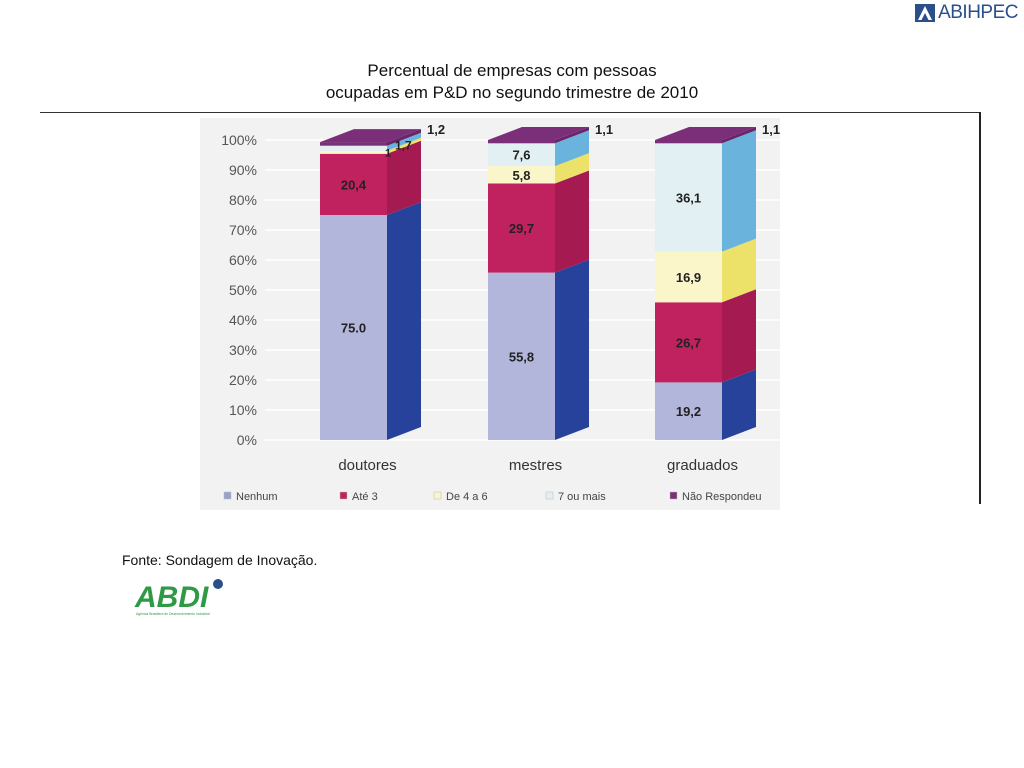 Image resolution: width=1024 pixels, height=768 pixels. Describe the element at coordinates (925, 13) in the screenshot. I see `abihpec-logo-icon` at that location.